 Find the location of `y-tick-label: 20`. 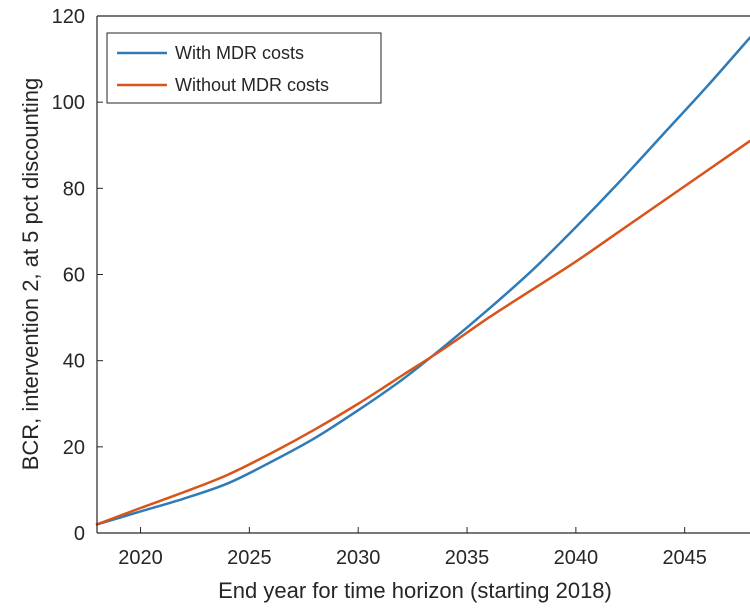

y-tick-label: 20 is located at coordinates (74, 448).